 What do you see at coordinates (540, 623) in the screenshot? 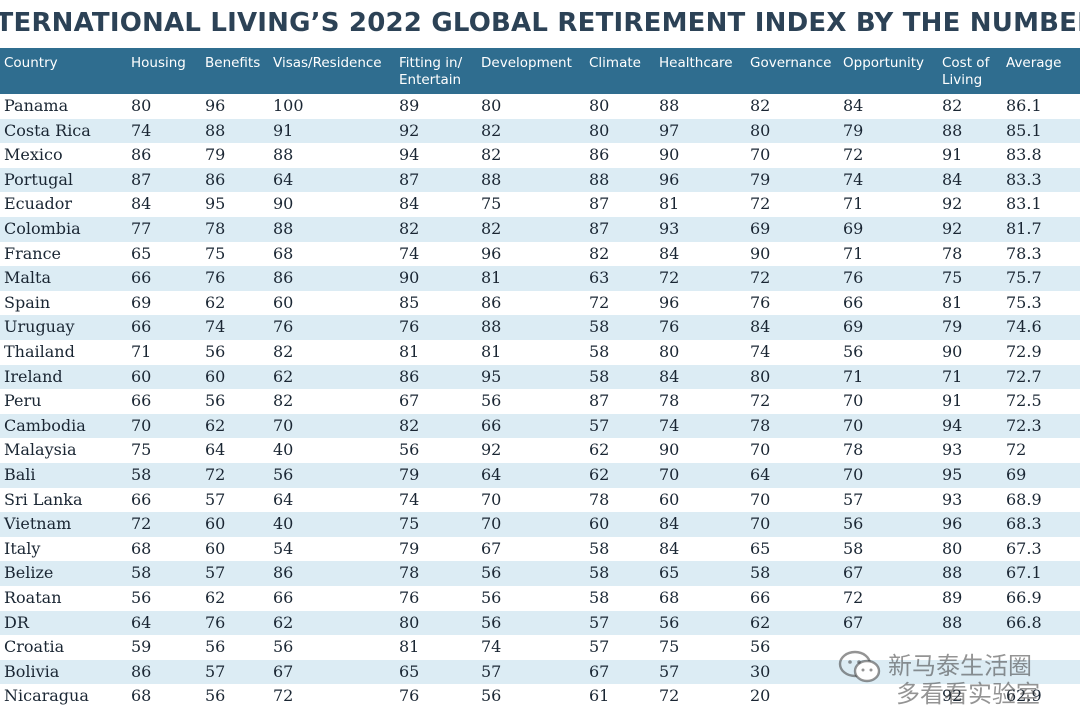
I see `table-row: DR 64 76 62 80 56 57 56 62 67 88 66.8` at bounding box center [540, 623].